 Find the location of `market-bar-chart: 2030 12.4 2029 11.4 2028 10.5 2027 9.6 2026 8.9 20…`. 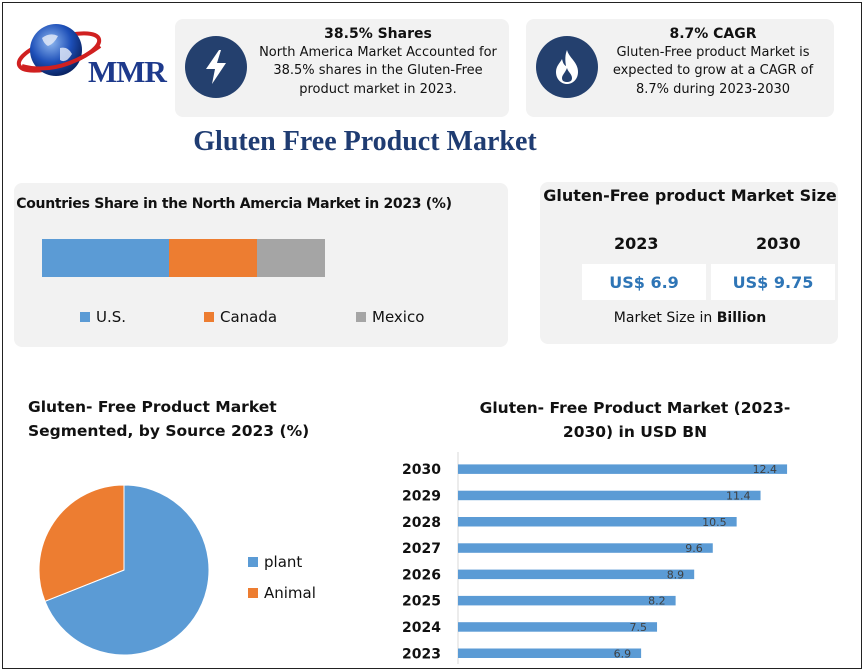

market-bar-chart: 2030 12.4 2029 11.4 2028 10.5 2027 9.6 2026 8.9 20… is located at coordinates (595, 558).